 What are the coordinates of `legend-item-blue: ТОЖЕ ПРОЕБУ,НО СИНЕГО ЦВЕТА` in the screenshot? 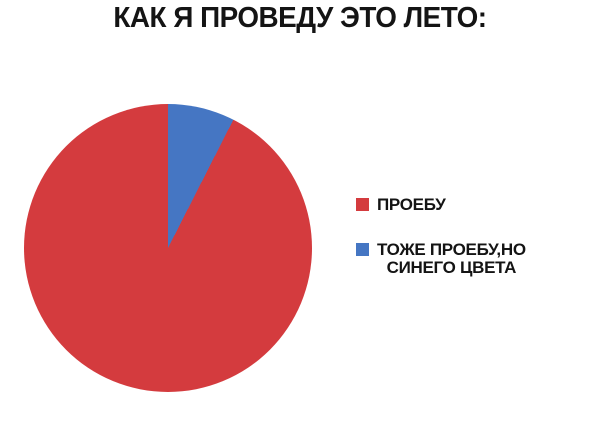 It's located at (441, 259).